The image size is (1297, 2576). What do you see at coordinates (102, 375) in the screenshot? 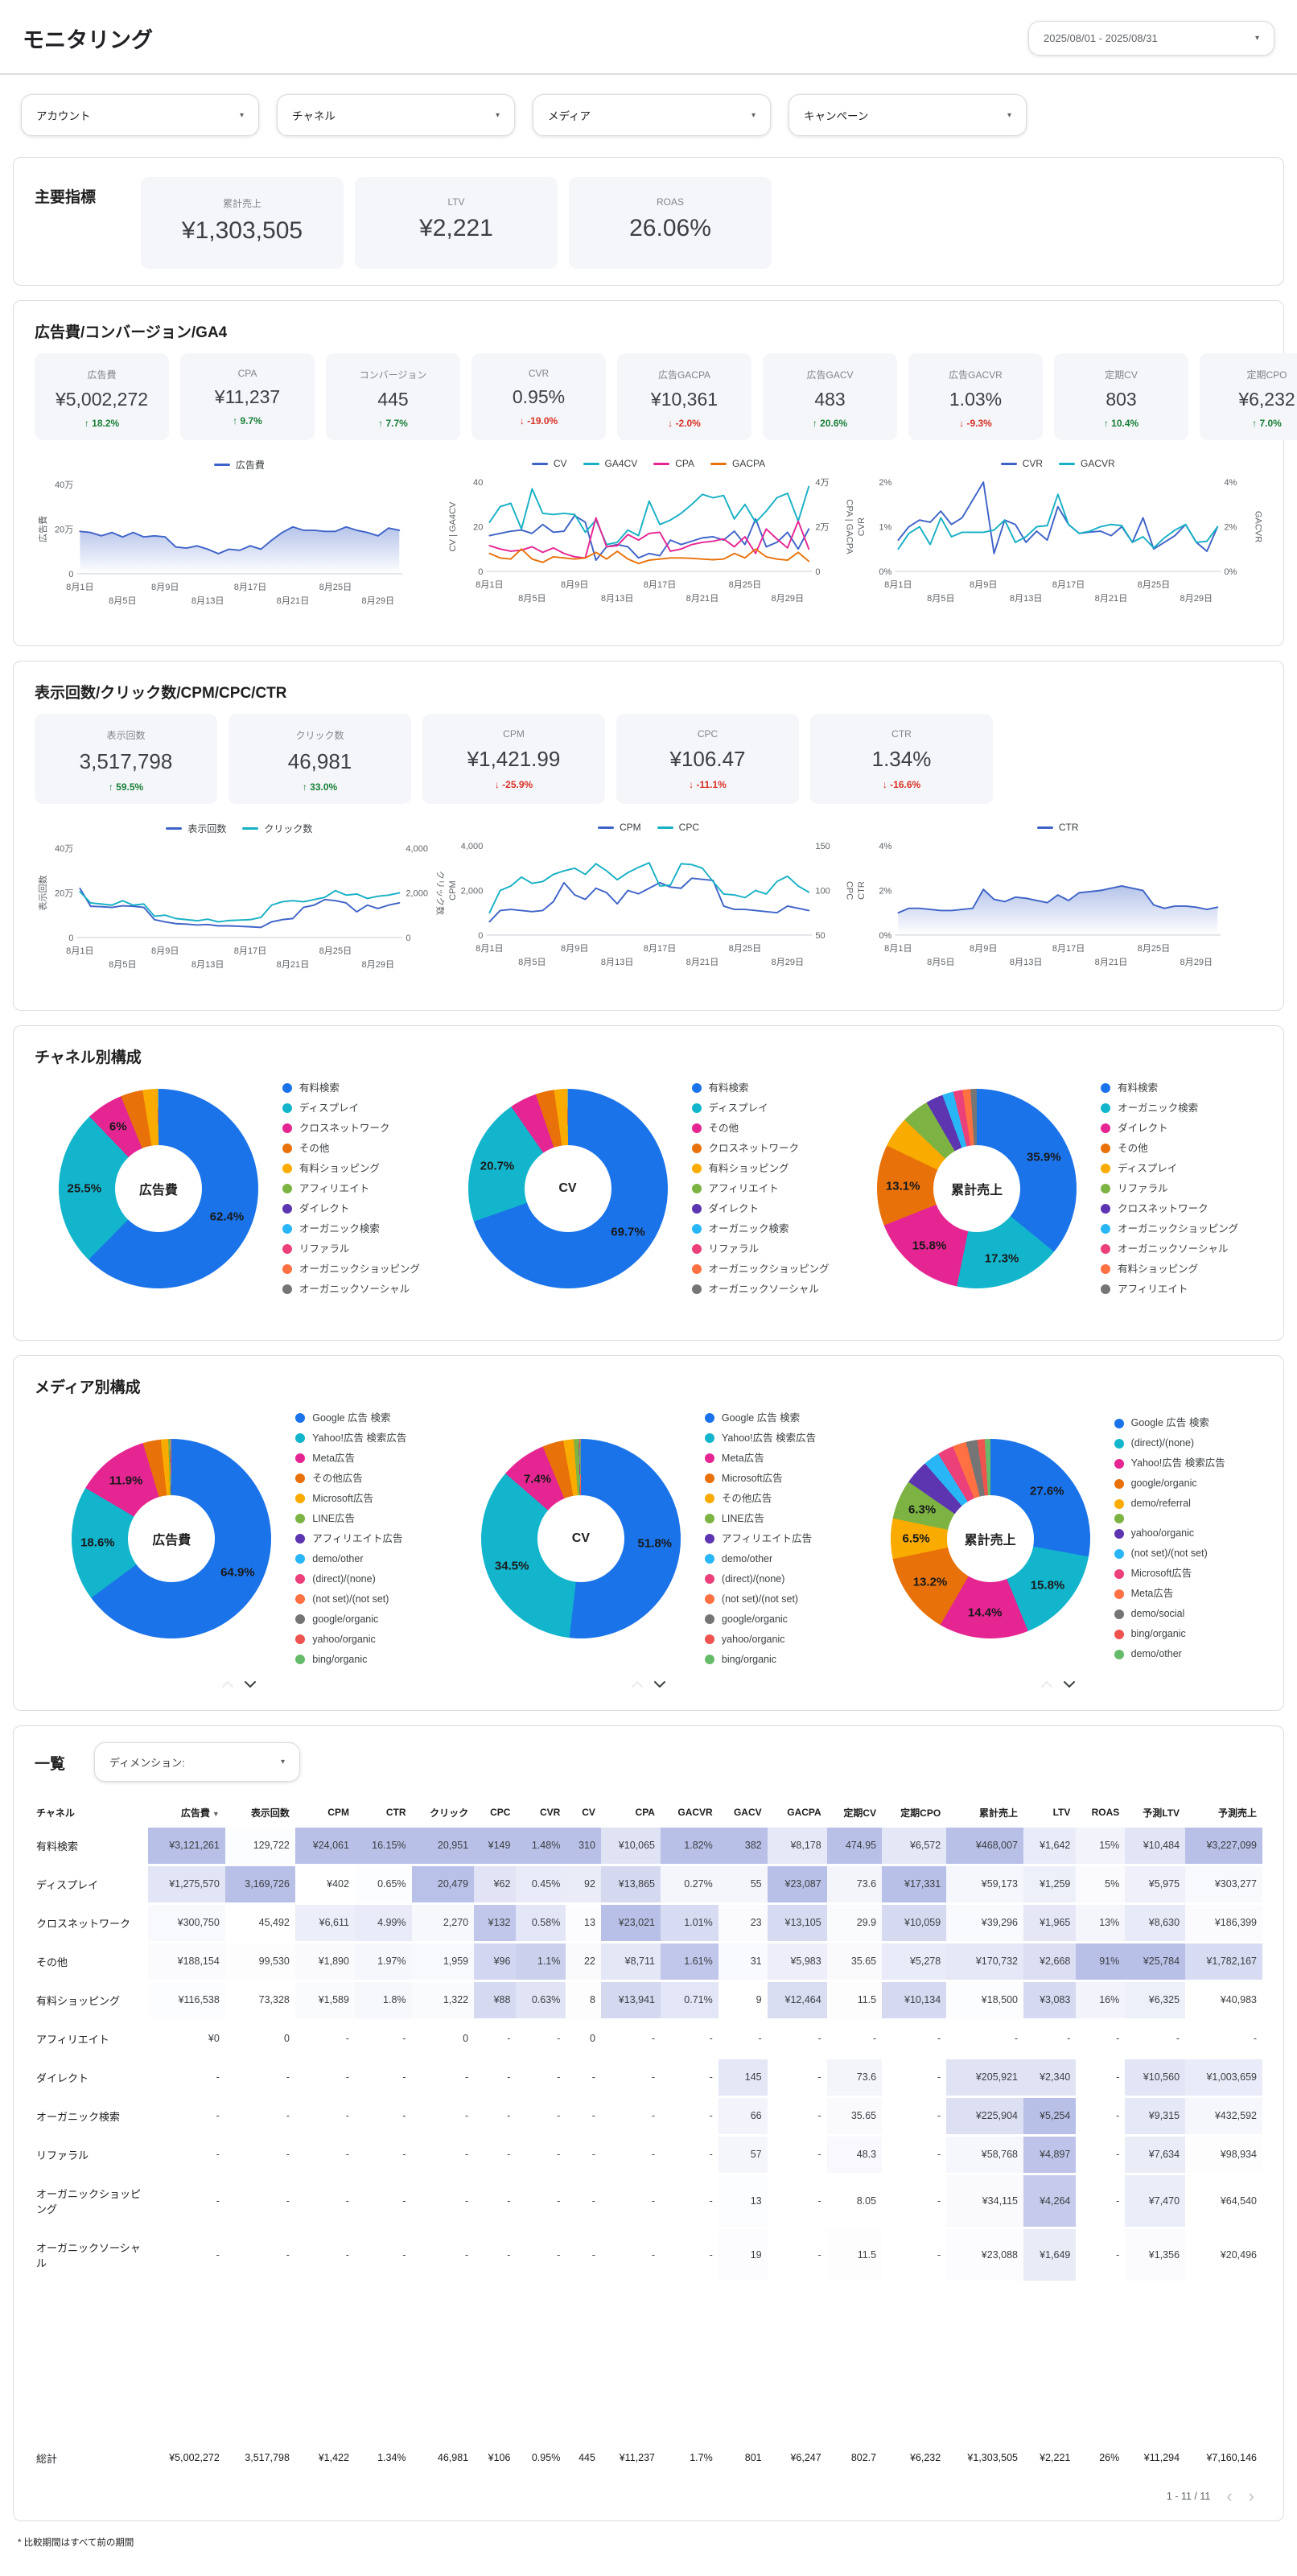
I see `kpi-label: 広告費` at bounding box center [102, 375].